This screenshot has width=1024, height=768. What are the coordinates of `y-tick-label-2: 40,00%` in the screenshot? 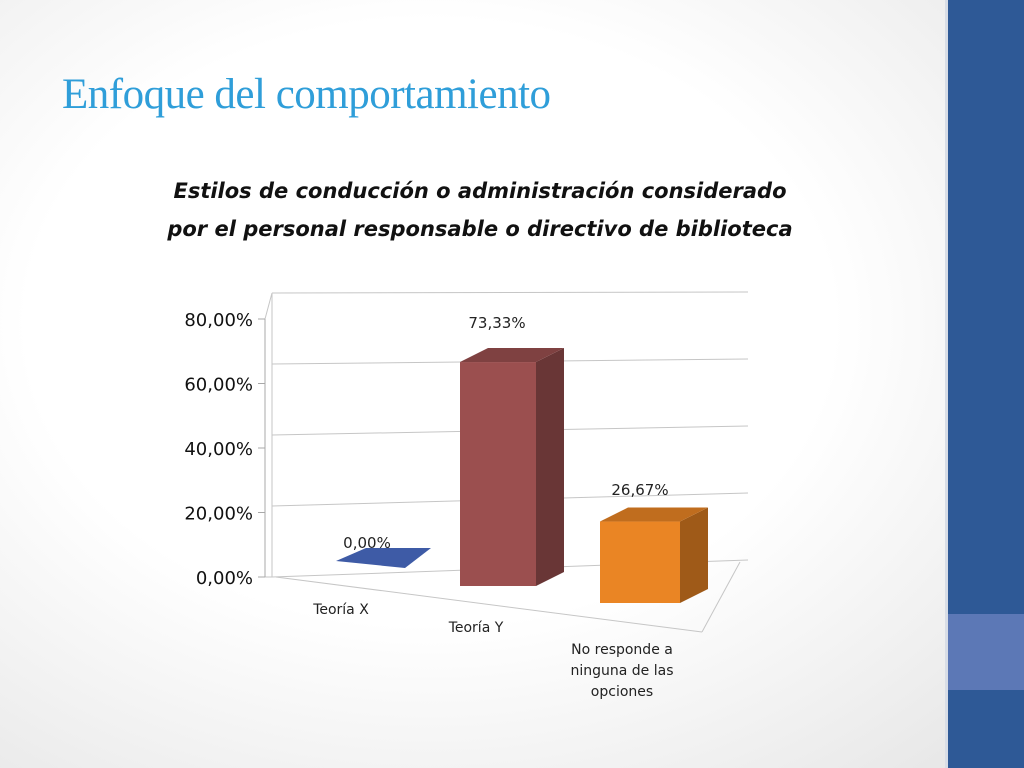 It's located at (218, 449).